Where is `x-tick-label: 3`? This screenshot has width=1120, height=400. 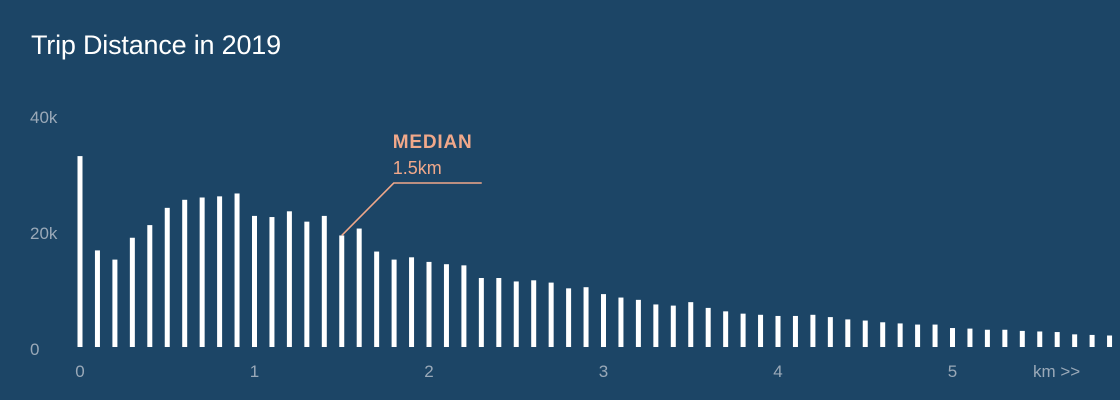
x-tick-label: 3 is located at coordinates (603, 371).